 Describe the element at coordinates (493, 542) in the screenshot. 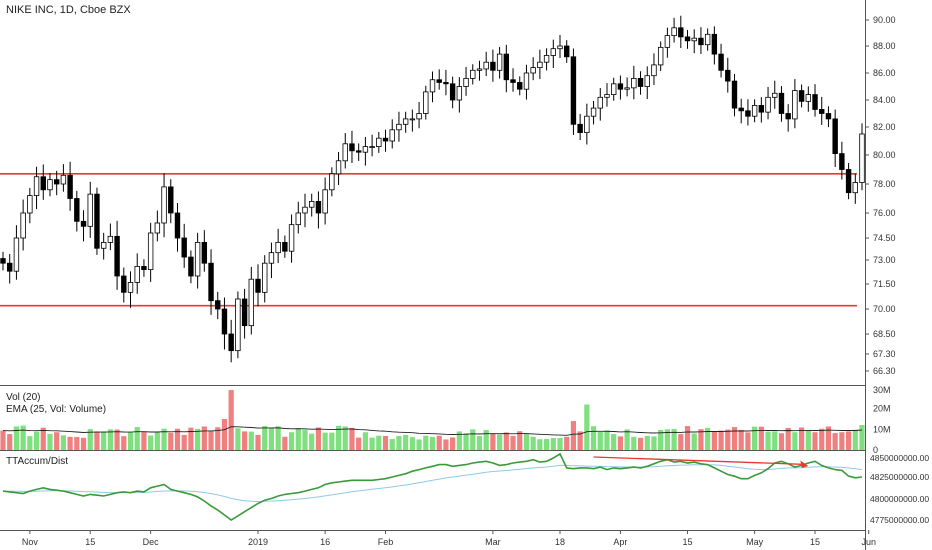

I see `time-tick-label: Mar` at that location.